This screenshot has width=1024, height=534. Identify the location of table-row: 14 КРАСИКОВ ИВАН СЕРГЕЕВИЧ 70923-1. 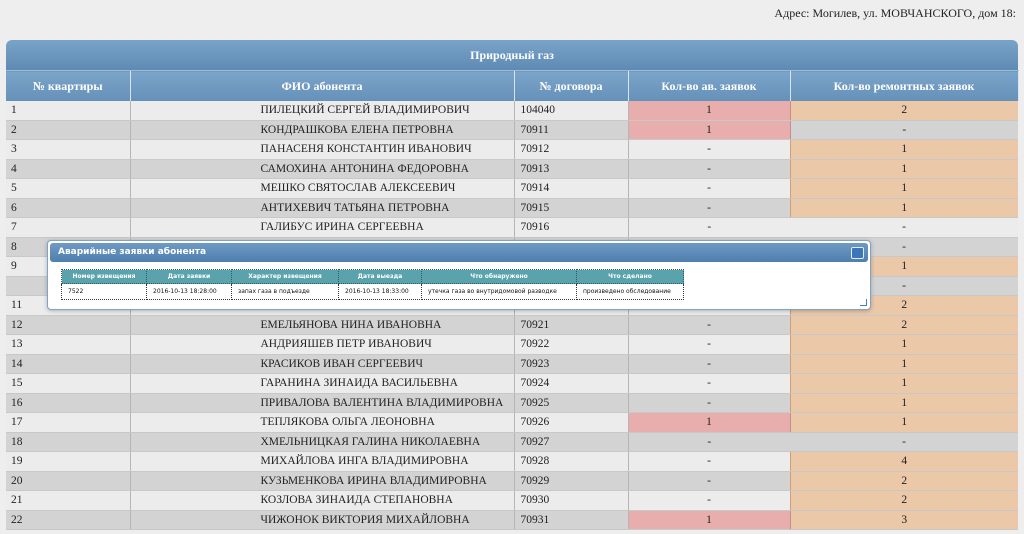
(512, 364).